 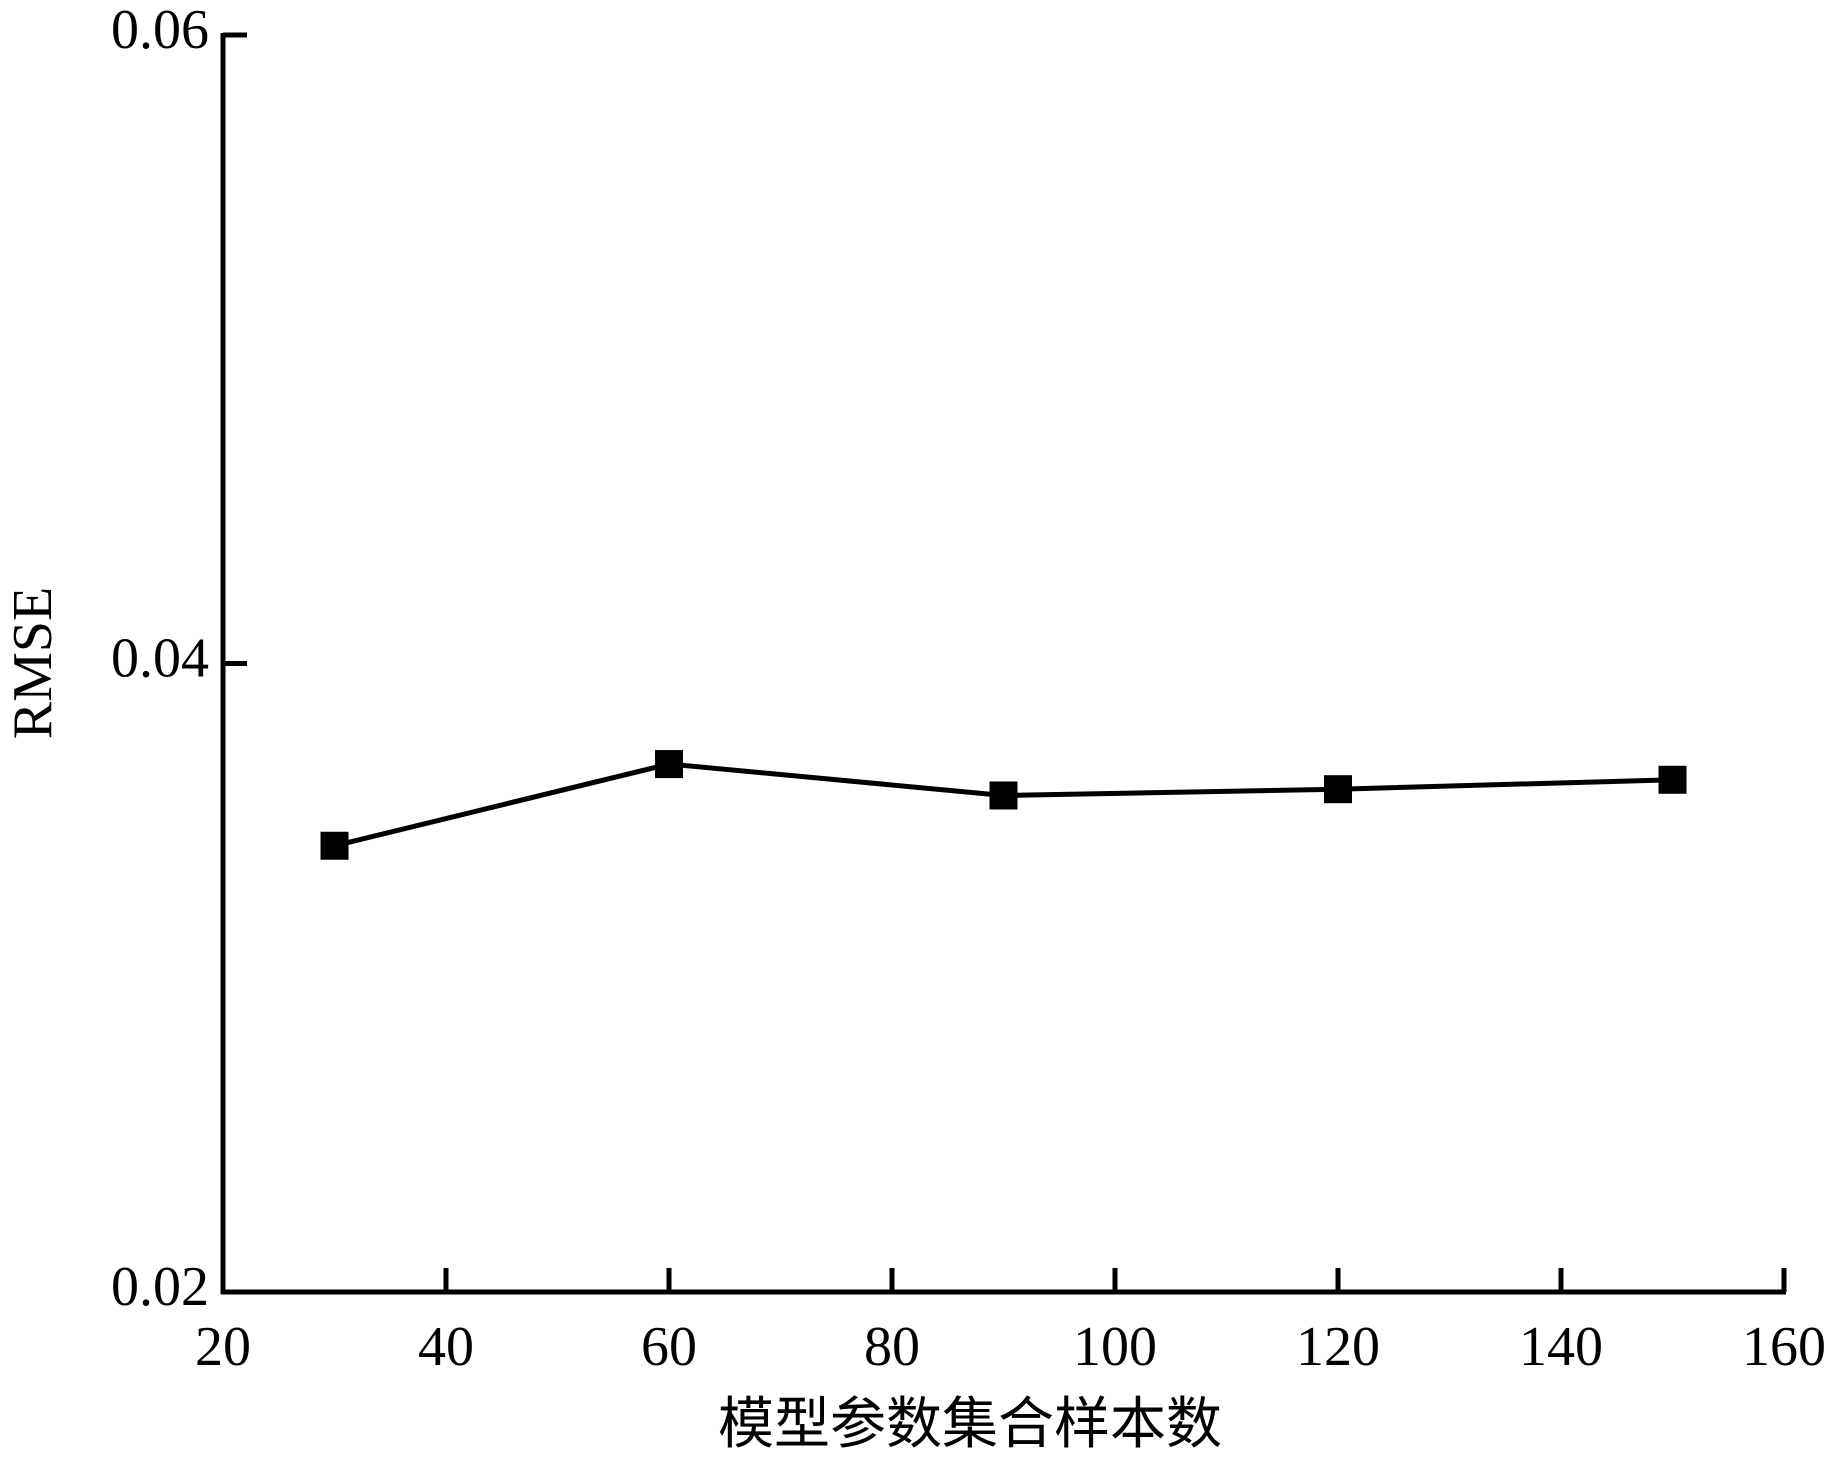 I want to click on x-tick-label: 20, so click(x=223, y=1347).